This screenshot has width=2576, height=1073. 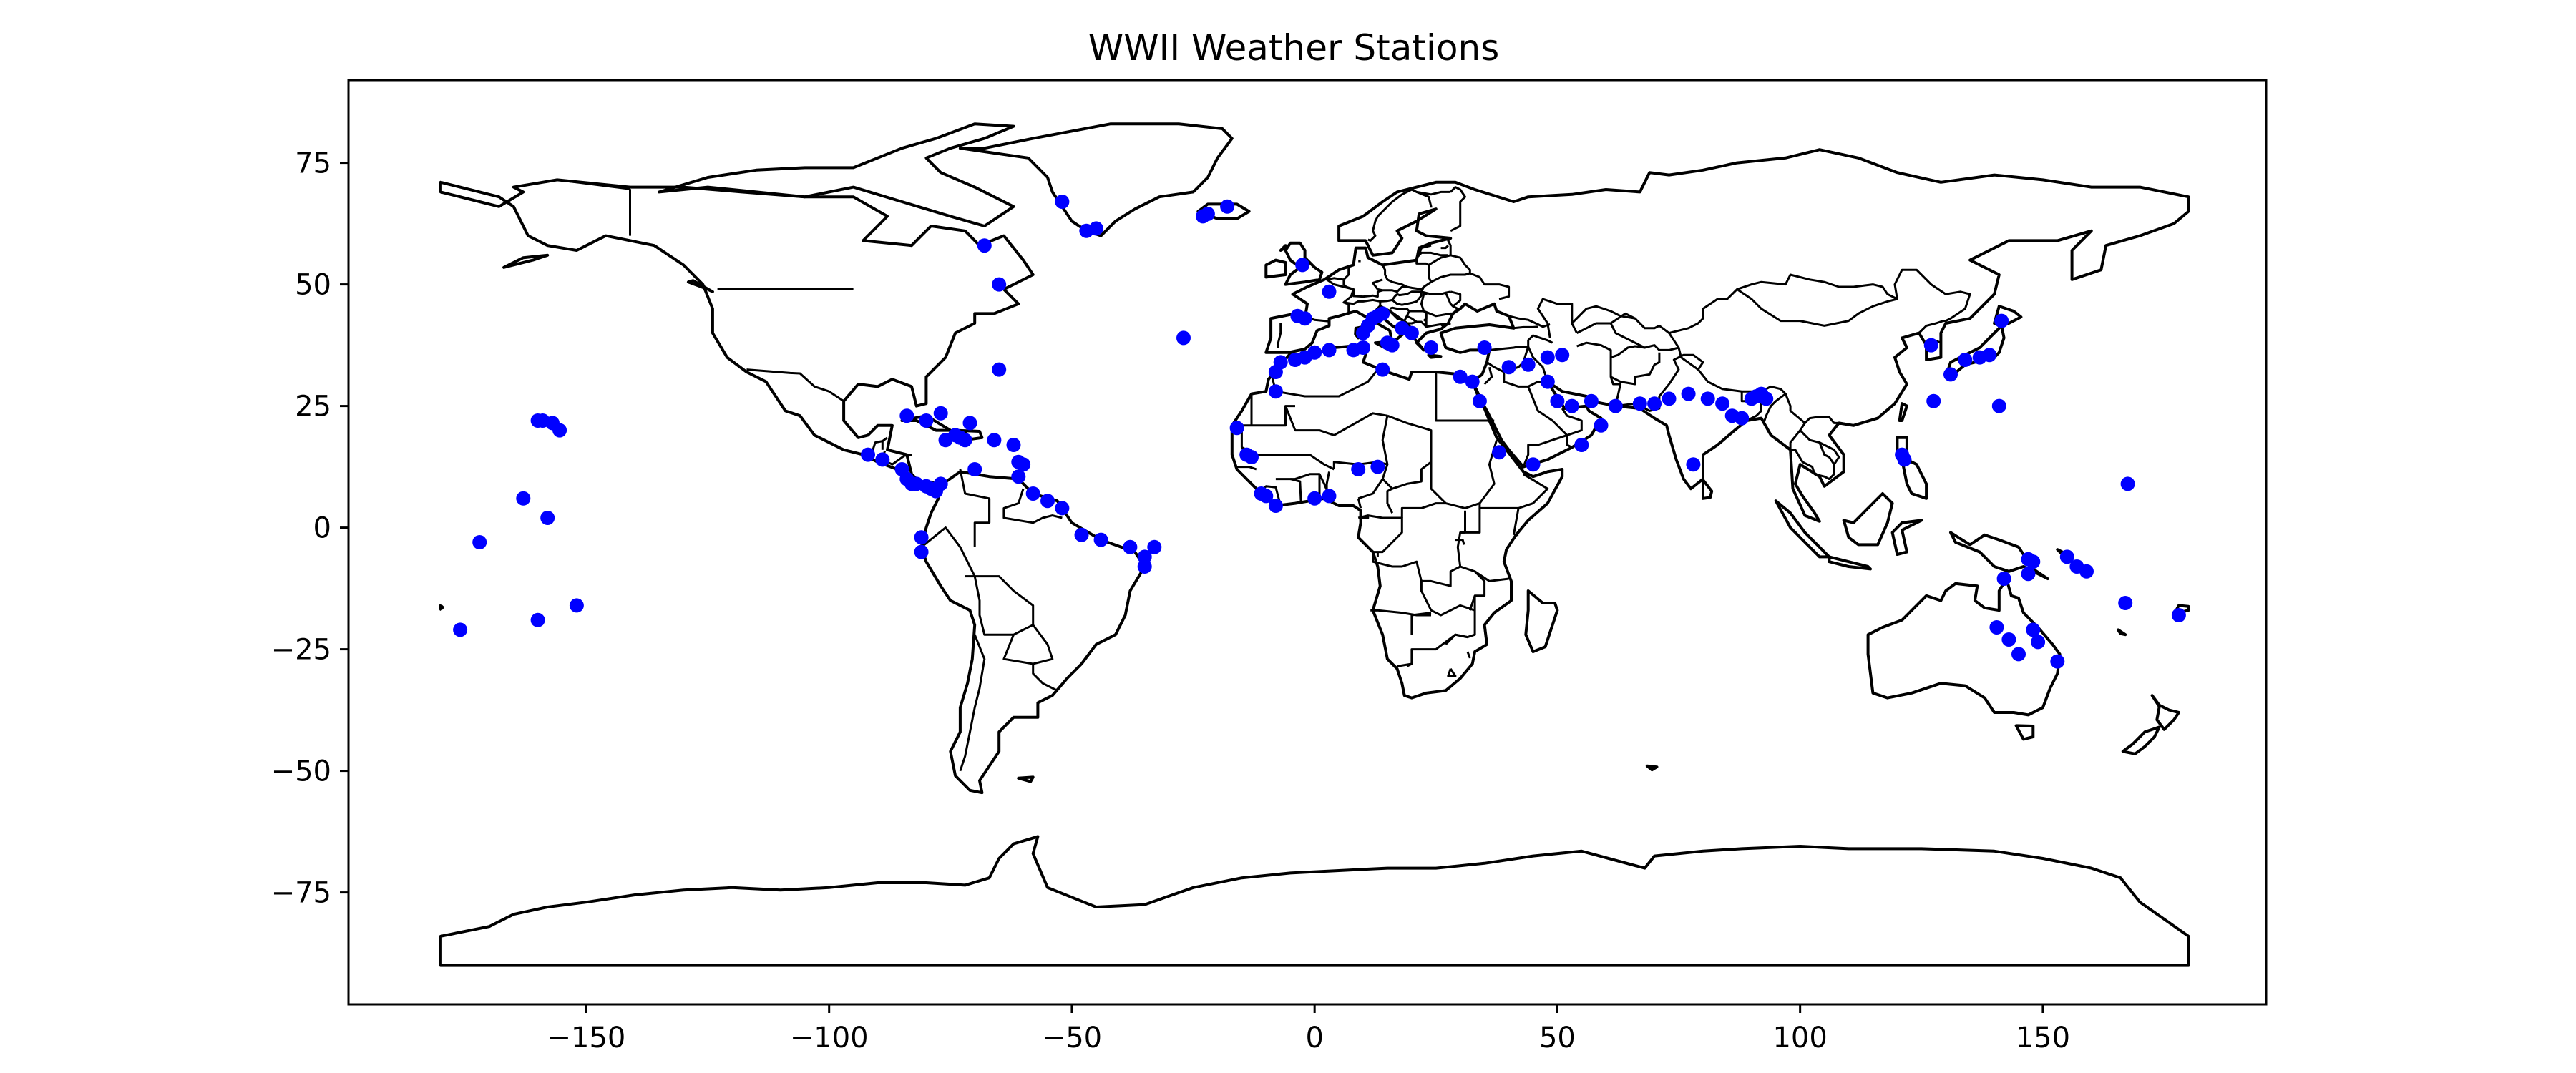 What do you see at coordinates (301, 893) in the screenshot?
I see `y-tick-label: −75` at bounding box center [301, 893].